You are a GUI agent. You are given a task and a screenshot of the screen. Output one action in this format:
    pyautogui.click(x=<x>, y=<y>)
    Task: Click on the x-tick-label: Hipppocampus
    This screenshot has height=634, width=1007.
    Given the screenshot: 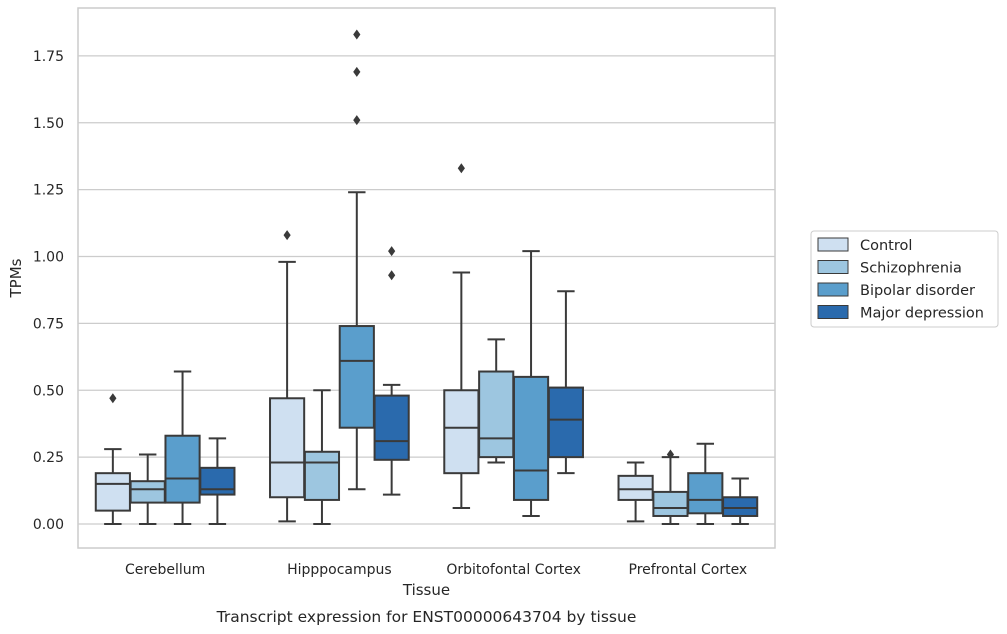 What is the action you would take?
    pyautogui.click(x=339, y=570)
    